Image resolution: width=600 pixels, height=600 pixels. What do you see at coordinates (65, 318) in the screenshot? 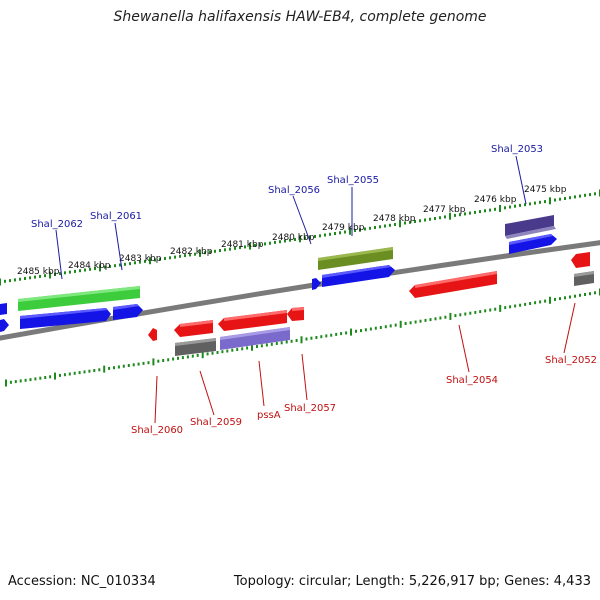
I see `cds-forward-shal-2062` at bounding box center [65, 318].